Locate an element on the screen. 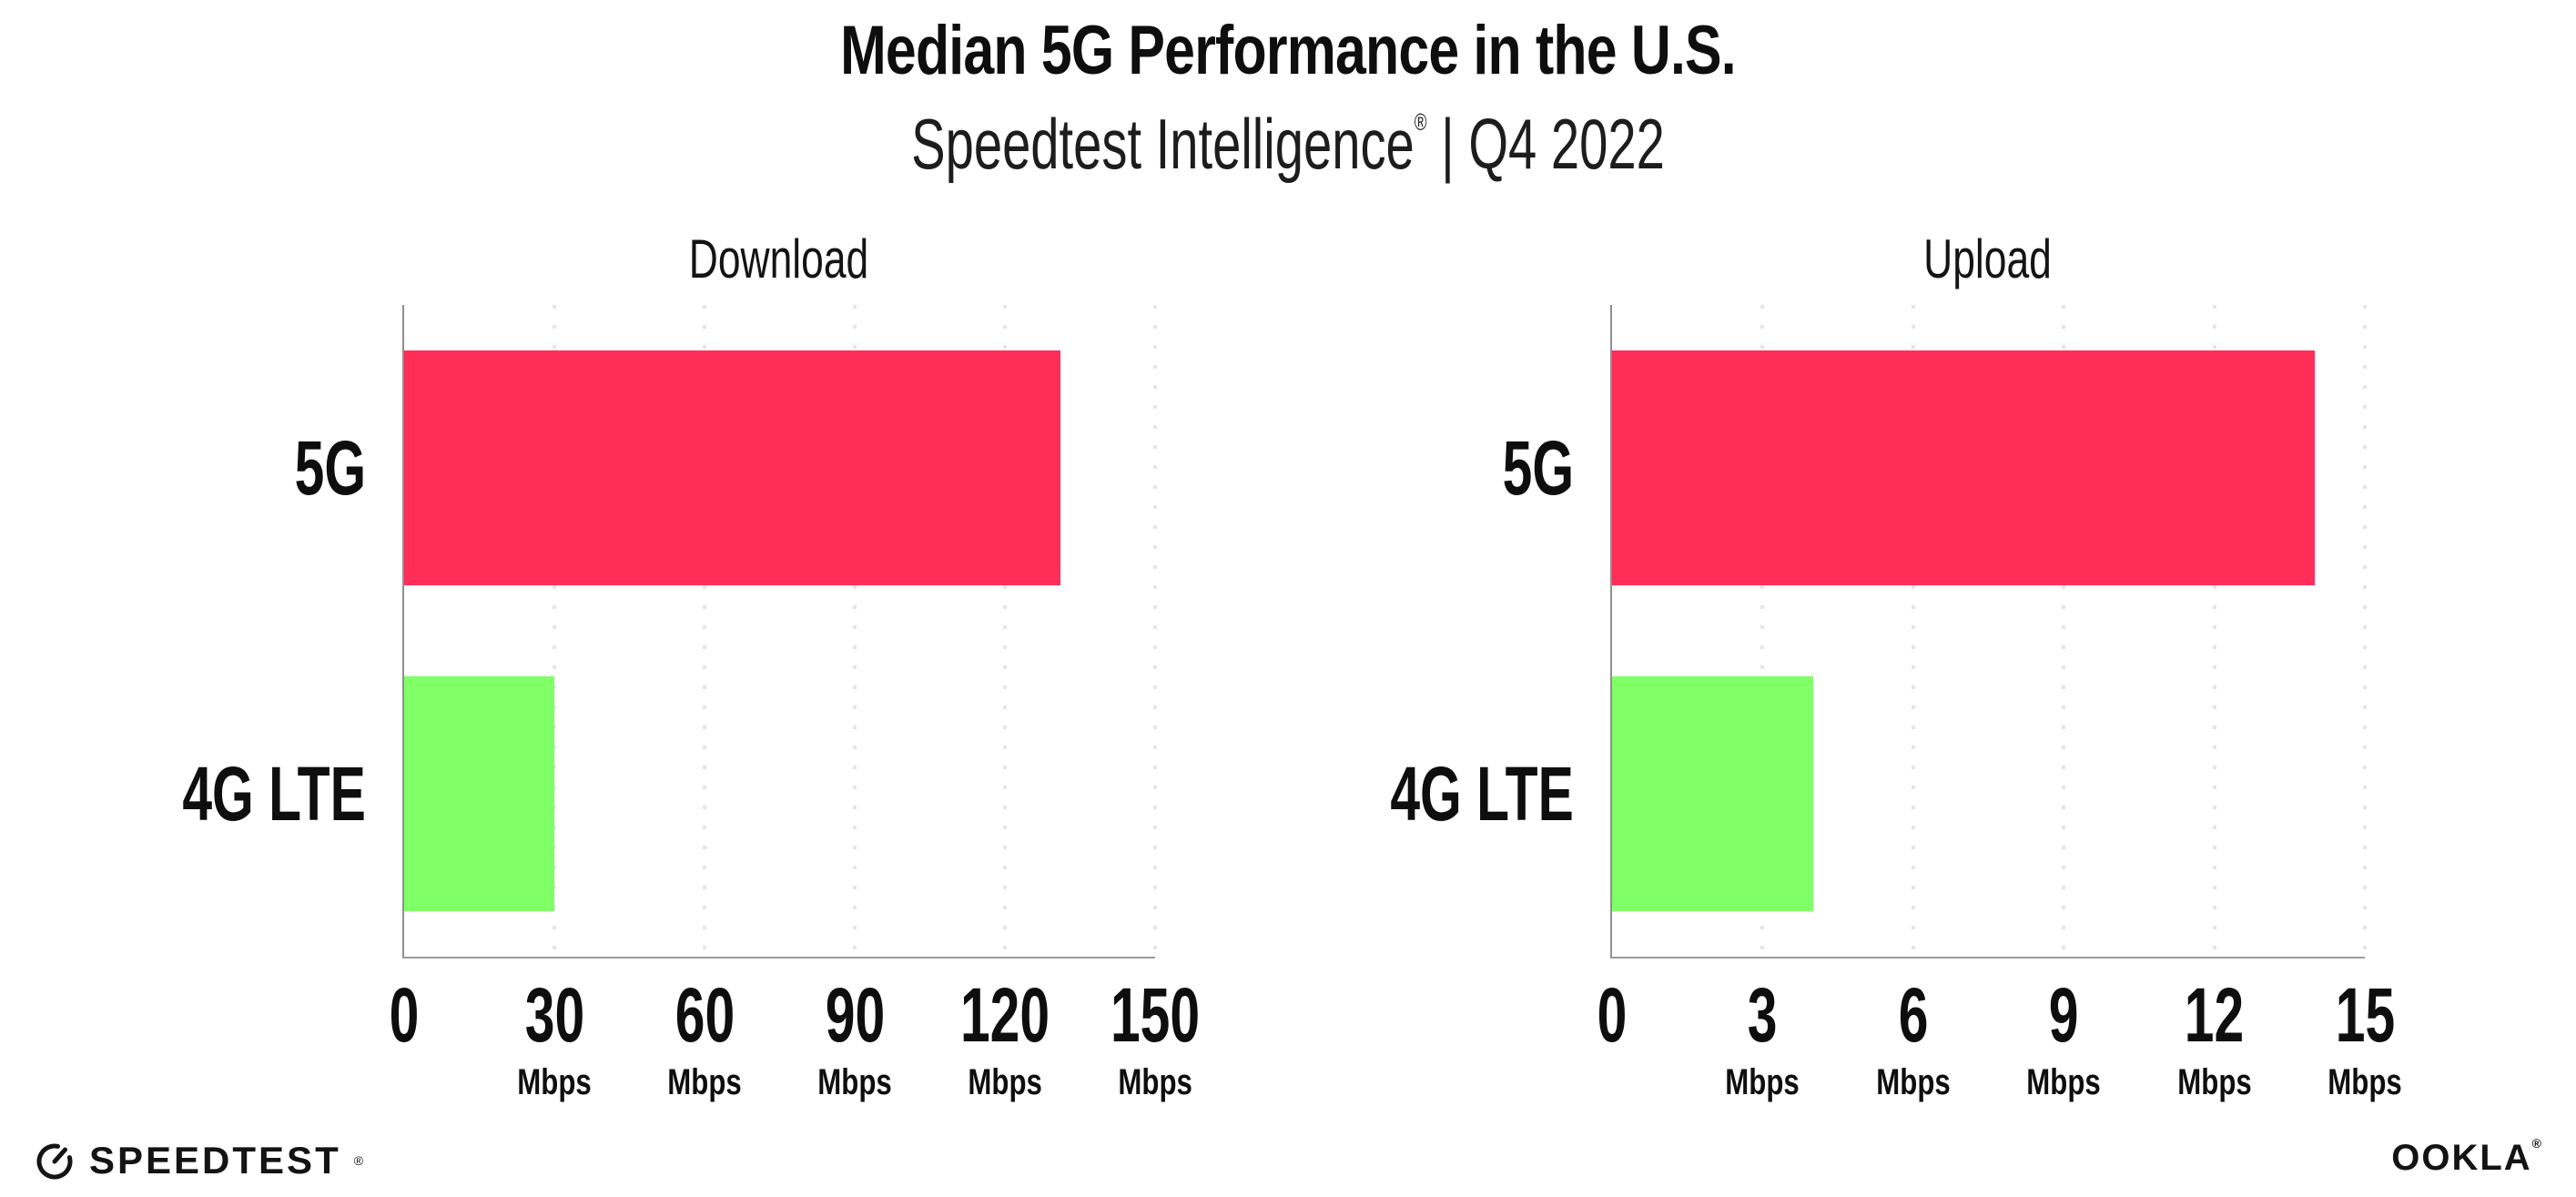 This screenshot has width=2576, height=1197. tick-value: 60 is located at coordinates (704, 1015).